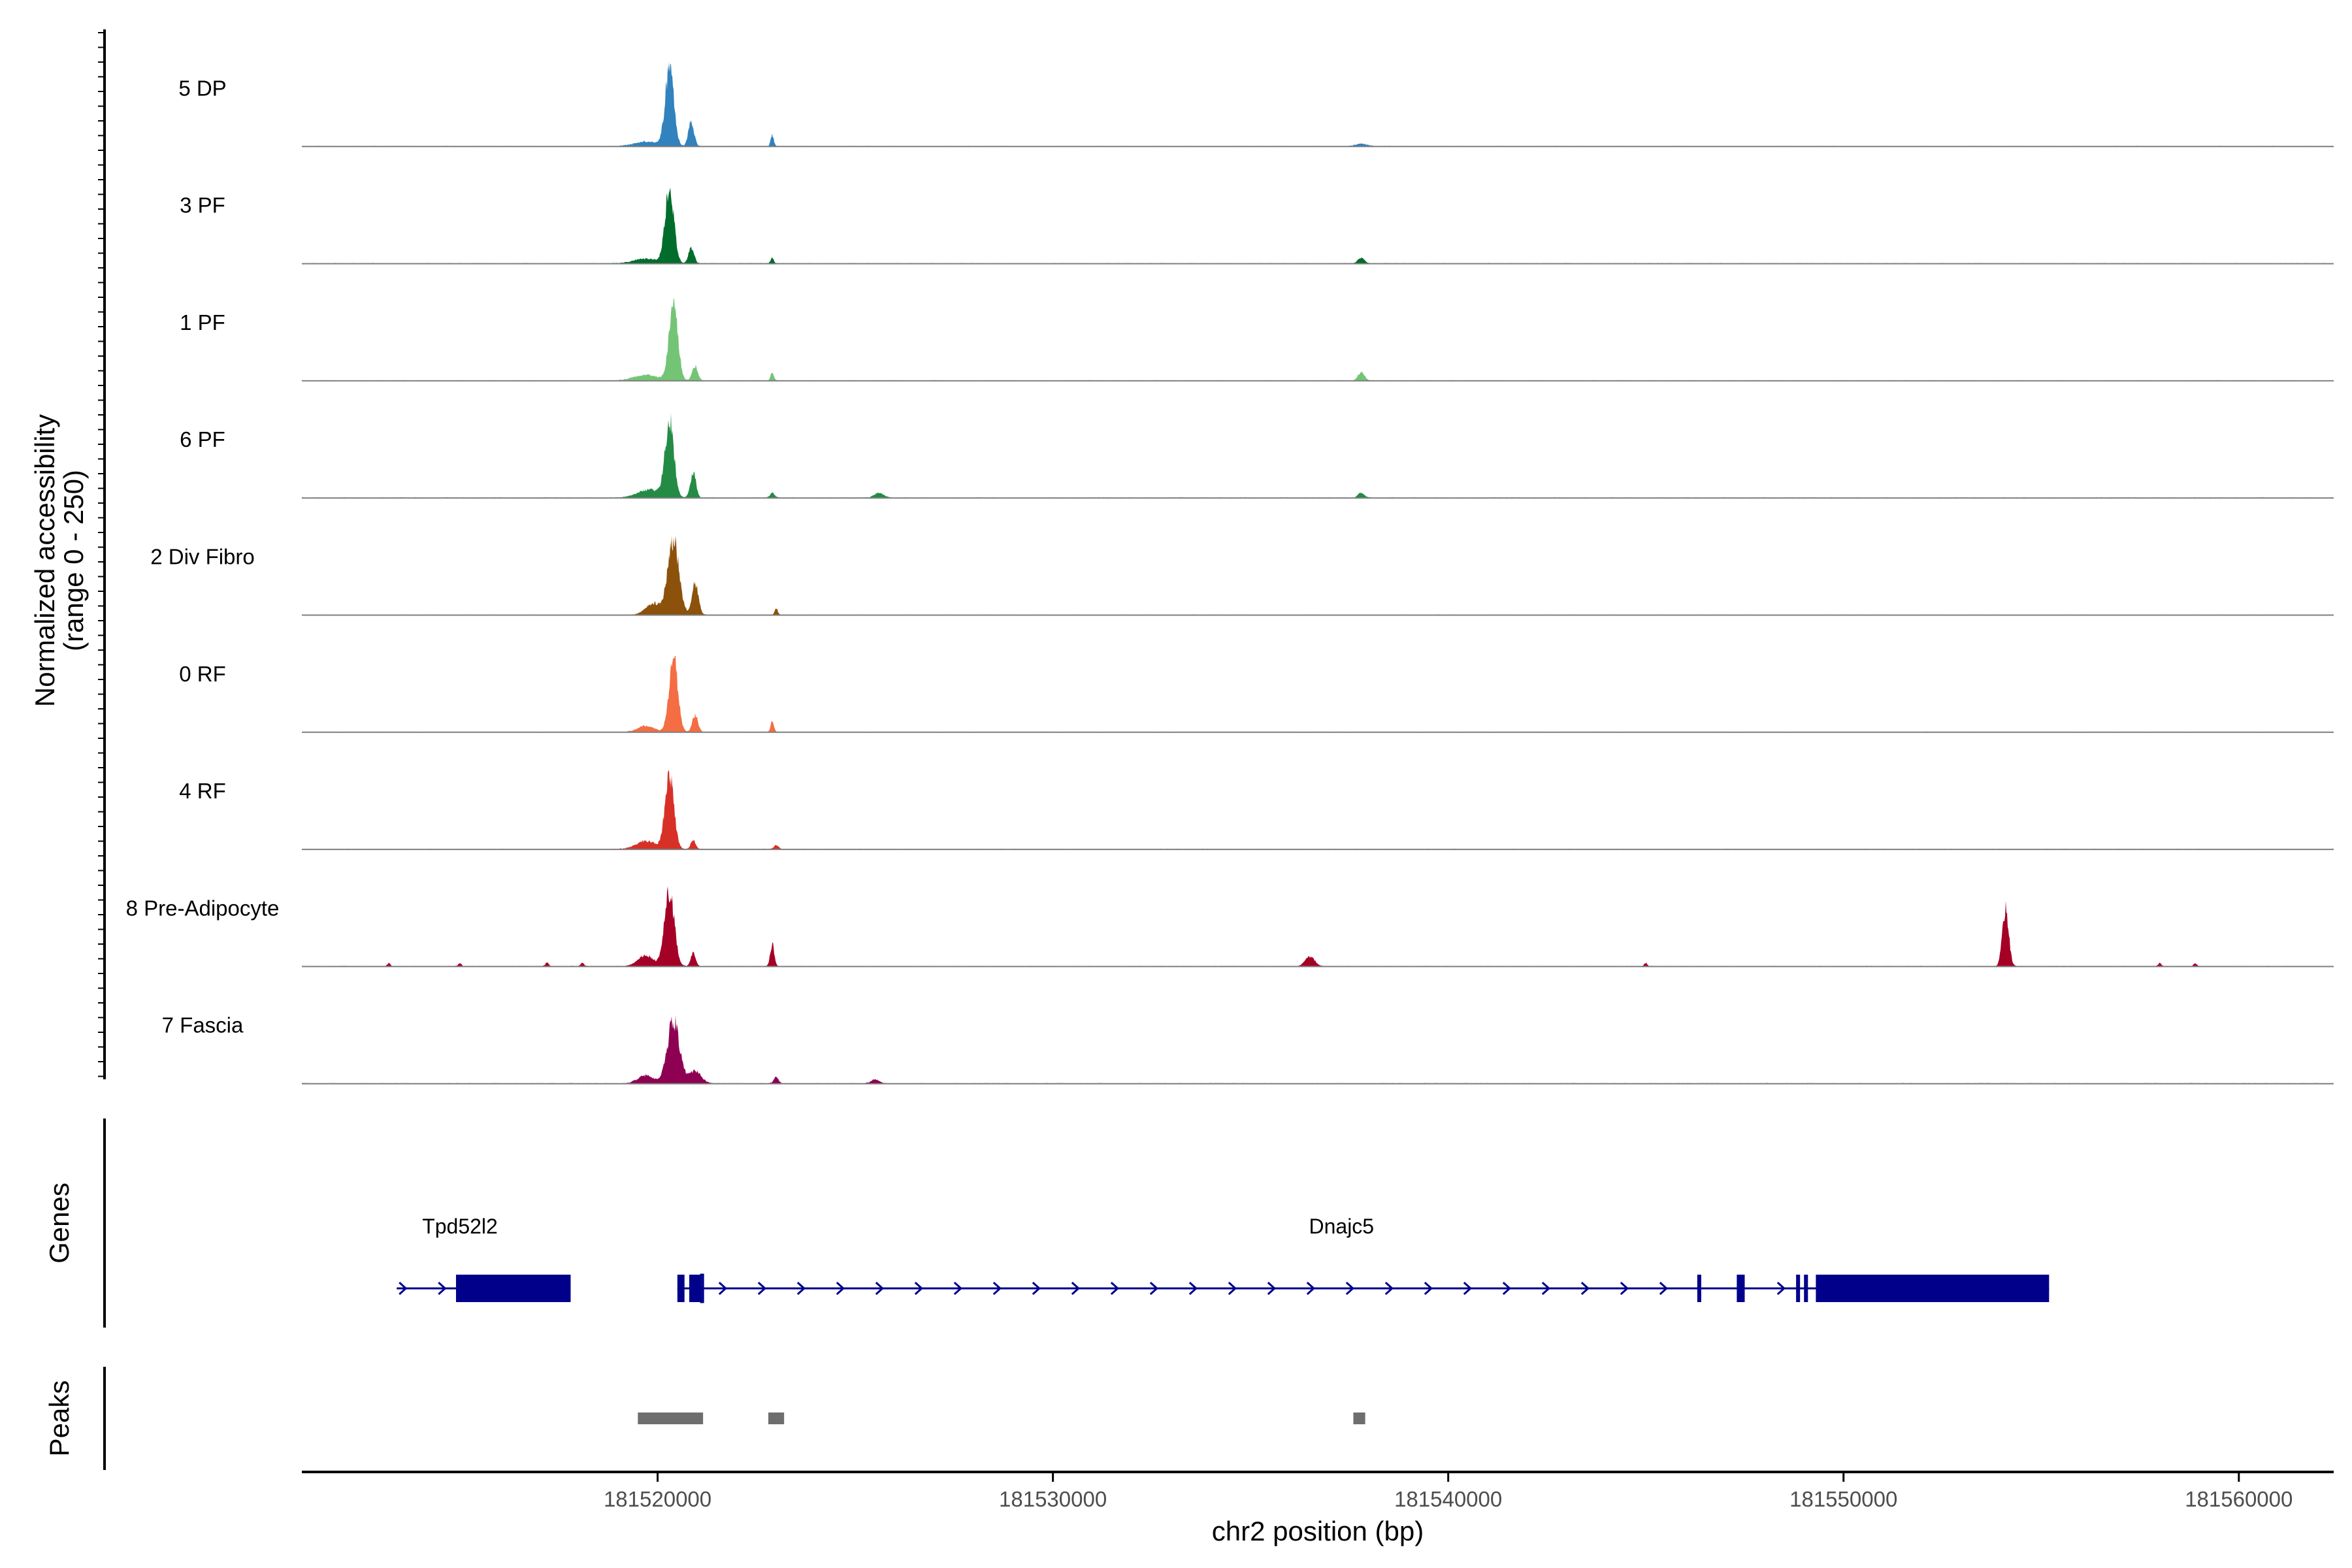 The image size is (2352, 1568). Describe the element at coordinates (202, 674) in the screenshot. I see `track-label: 0 RF` at that location.